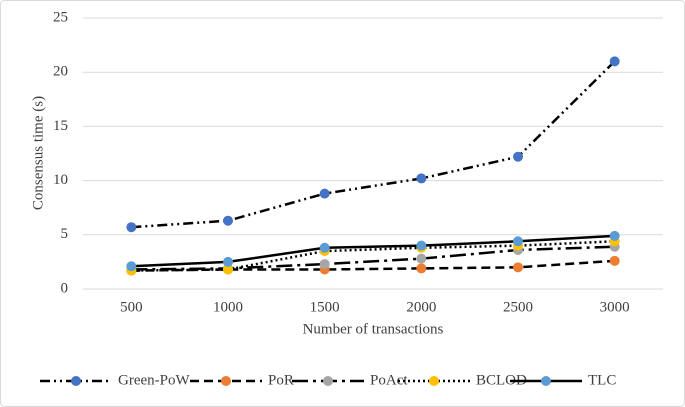 The image size is (685, 407). Describe the element at coordinates (389, 380) in the screenshot. I see `legend-label: PoAct` at that location.